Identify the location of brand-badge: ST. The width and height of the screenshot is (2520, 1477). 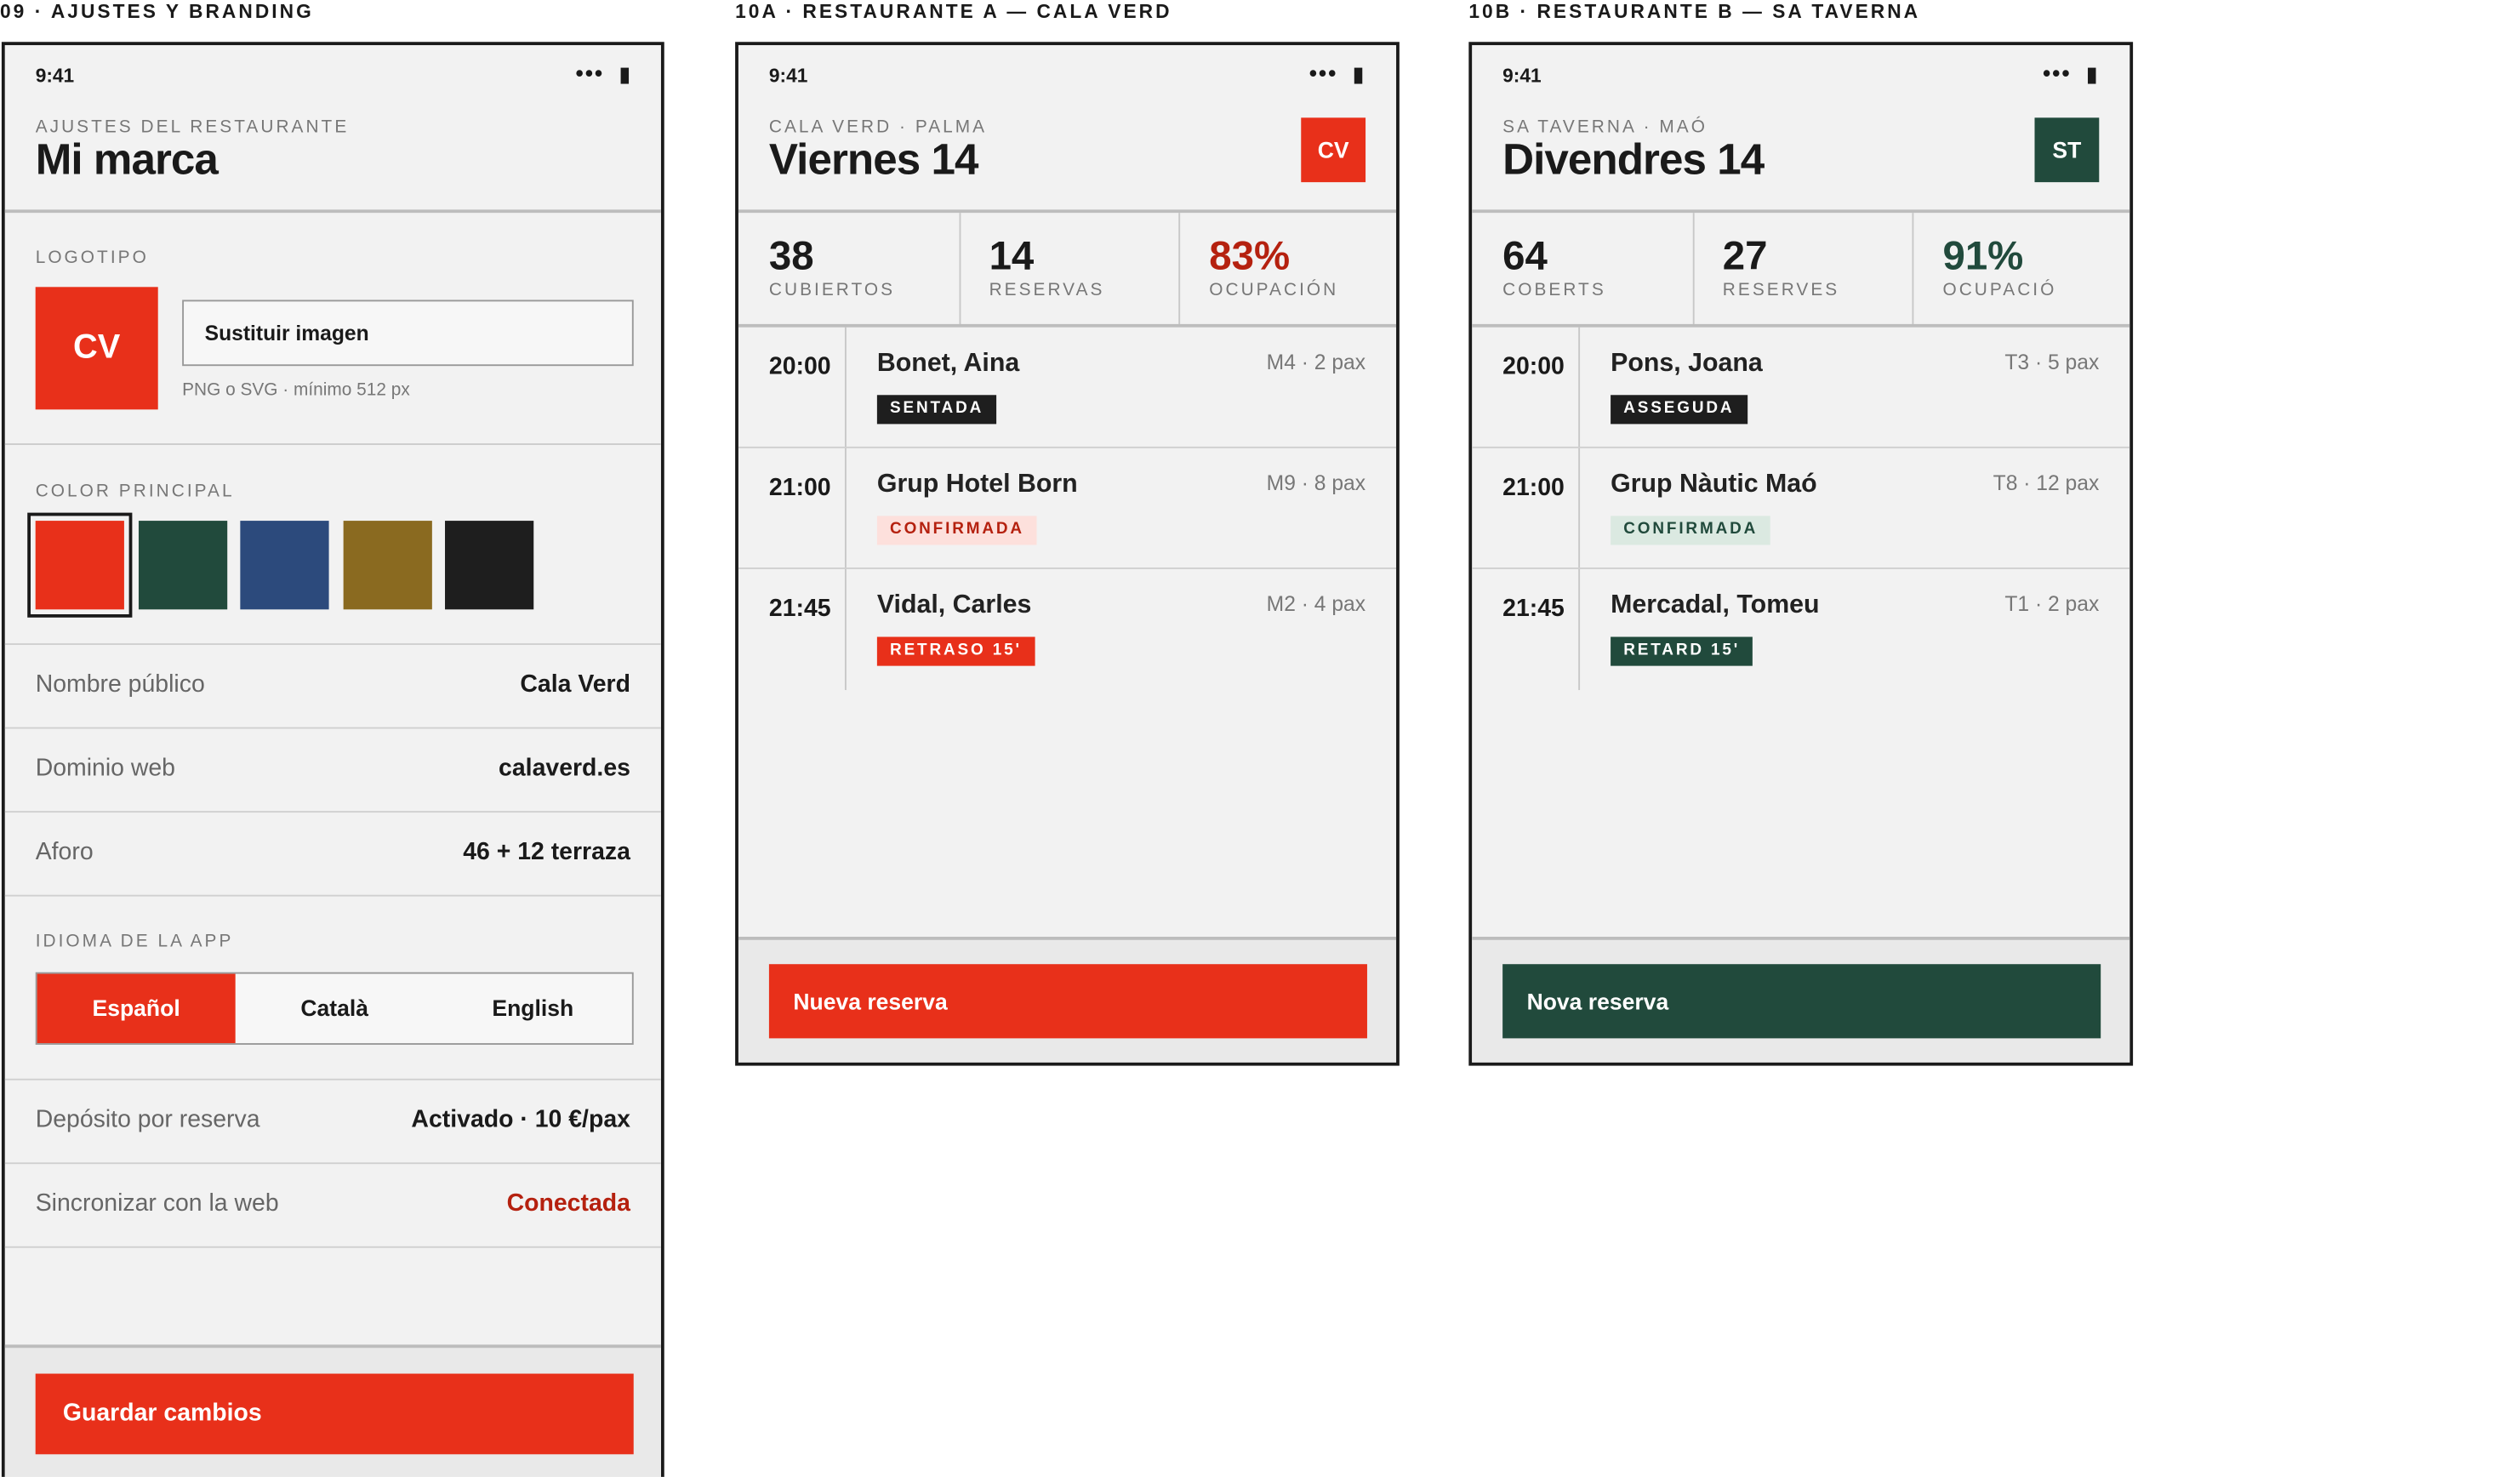
(2067, 150).